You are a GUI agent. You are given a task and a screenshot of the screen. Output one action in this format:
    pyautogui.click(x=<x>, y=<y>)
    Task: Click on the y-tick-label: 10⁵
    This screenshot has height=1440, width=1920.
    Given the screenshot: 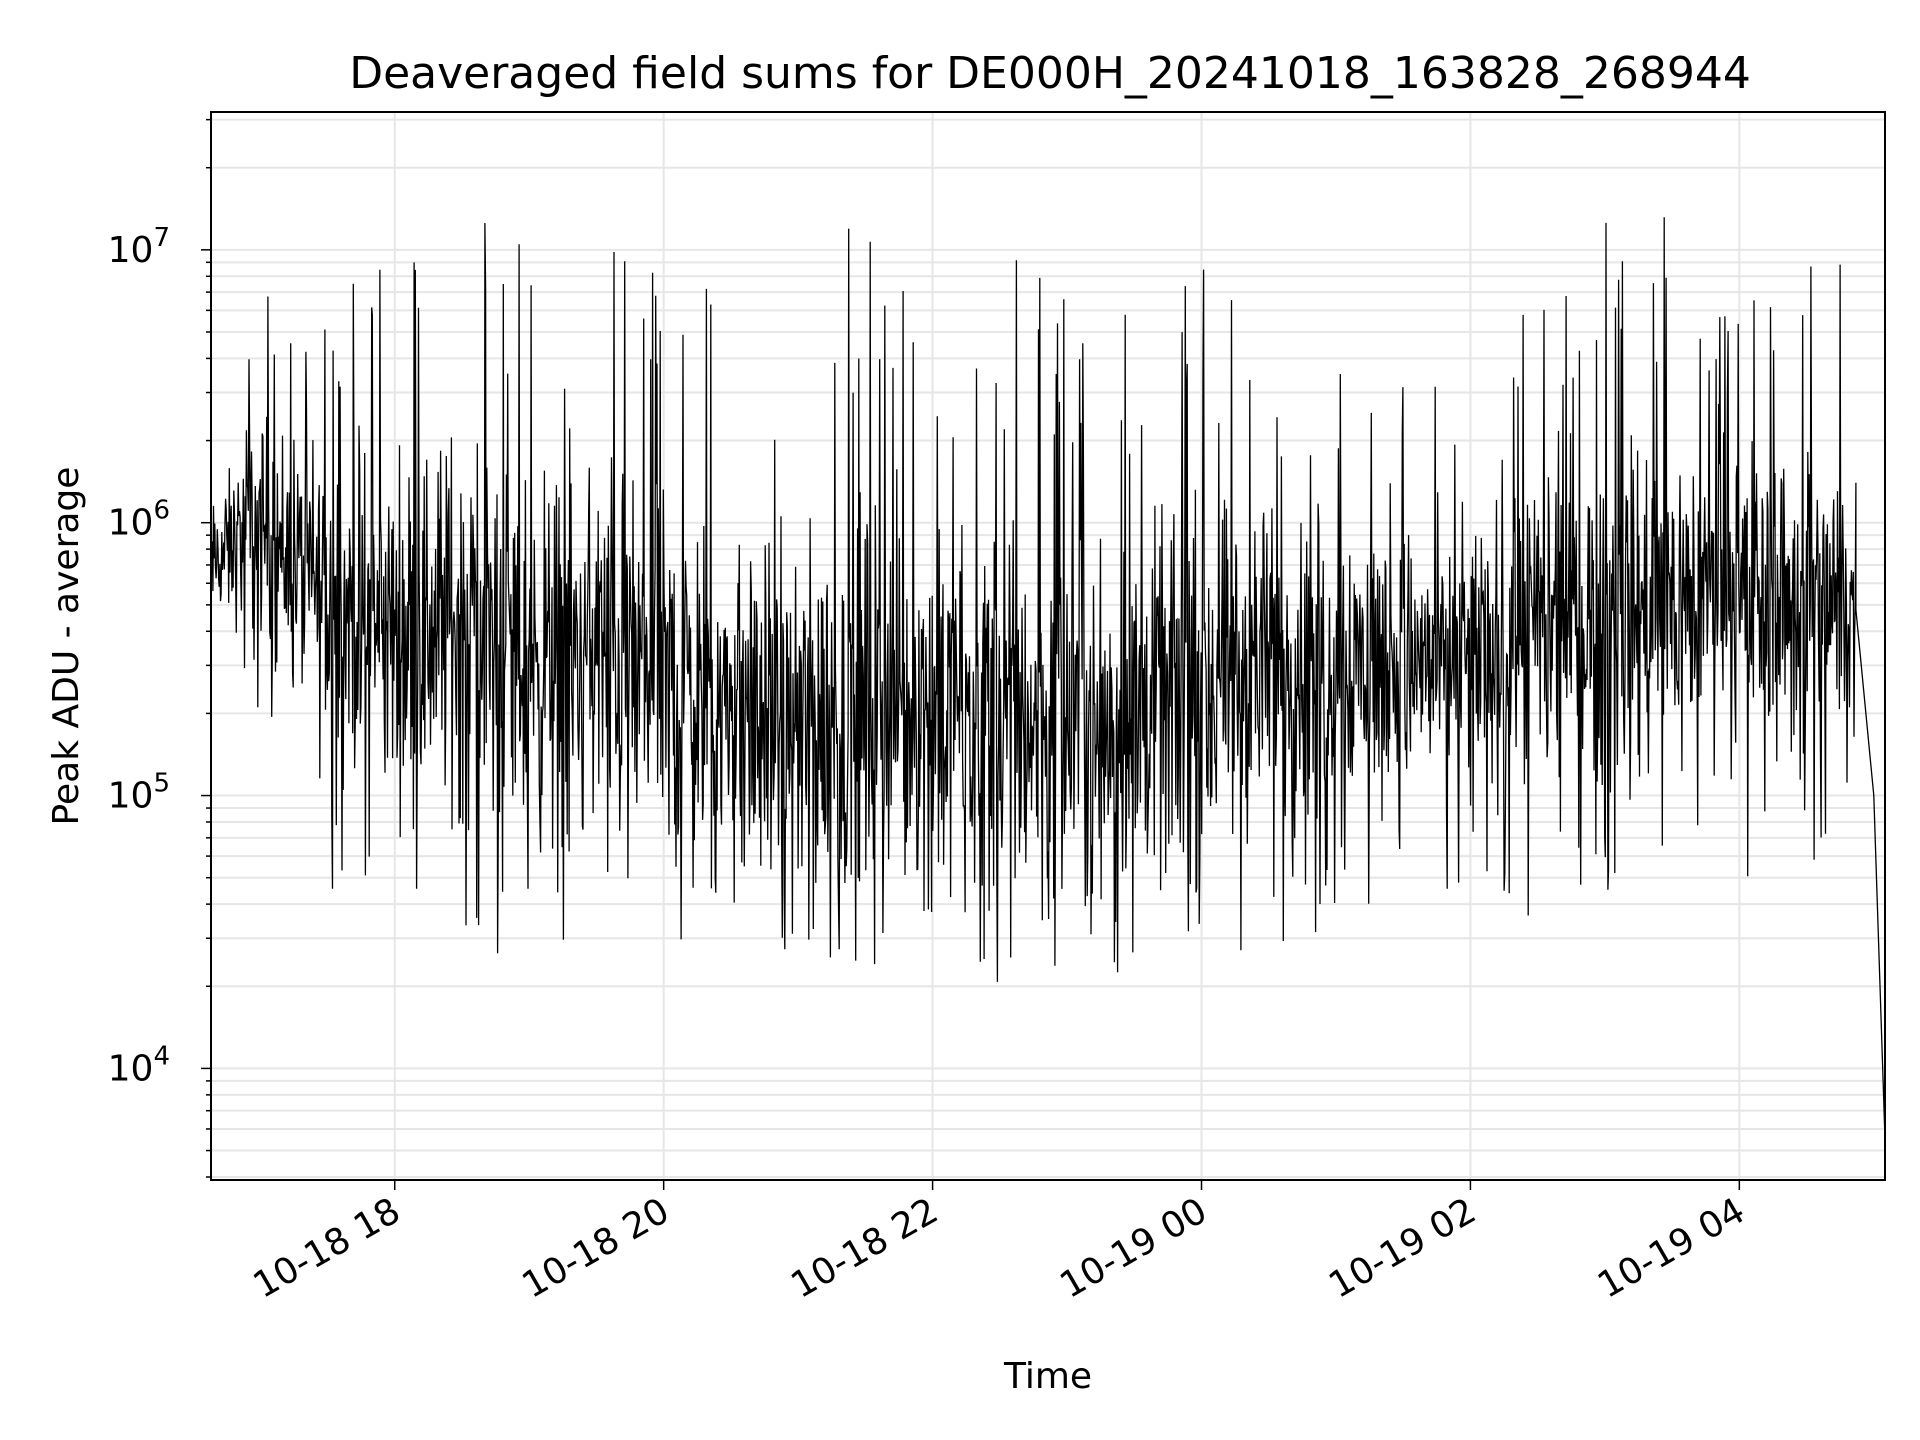 What is the action you would take?
    pyautogui.click(x=139, y=793)
    